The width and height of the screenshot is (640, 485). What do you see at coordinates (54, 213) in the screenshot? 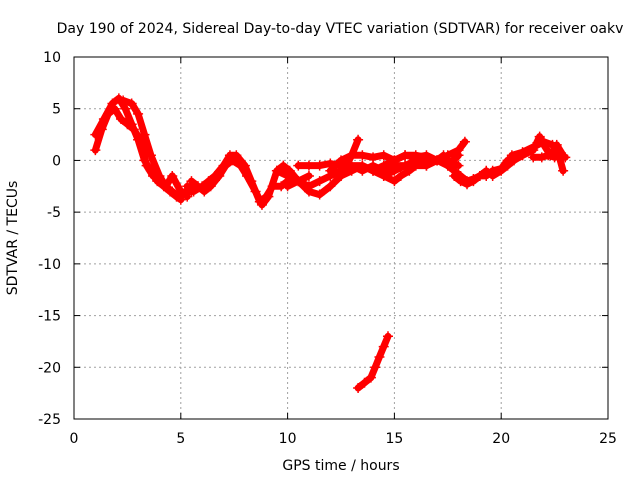
I see `y-tick-label: -5` at bounding box center [54, 213].